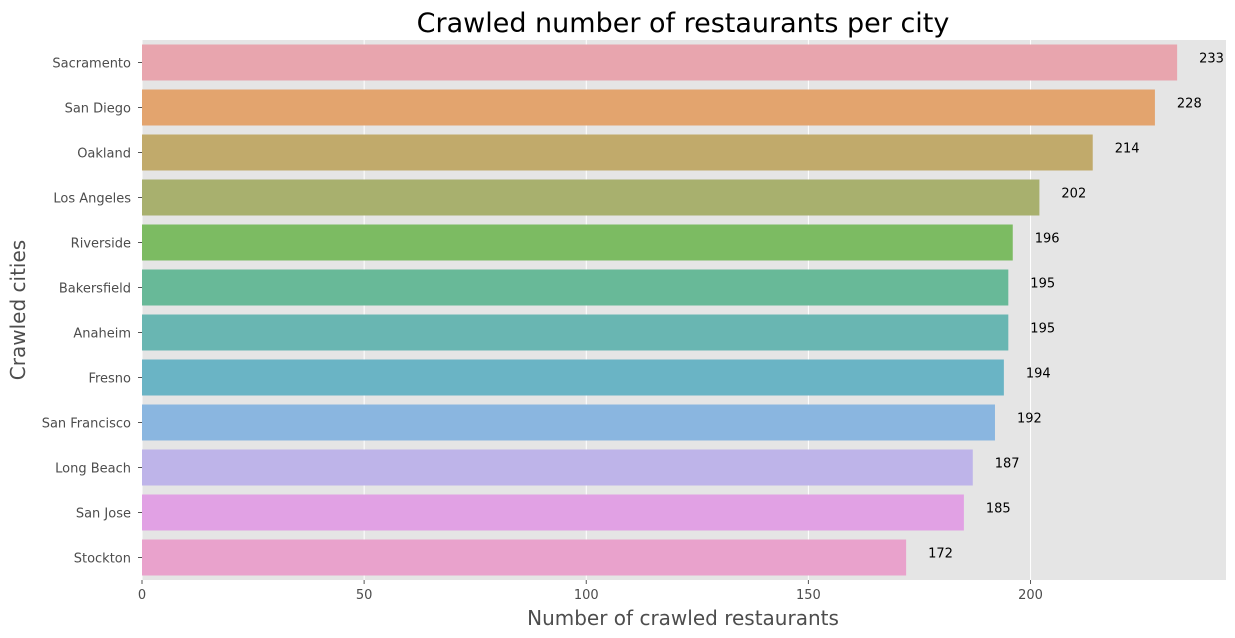  Describe the element at coordinates (940, 554) in the screenshot. I see `value-label: 172` at that location.